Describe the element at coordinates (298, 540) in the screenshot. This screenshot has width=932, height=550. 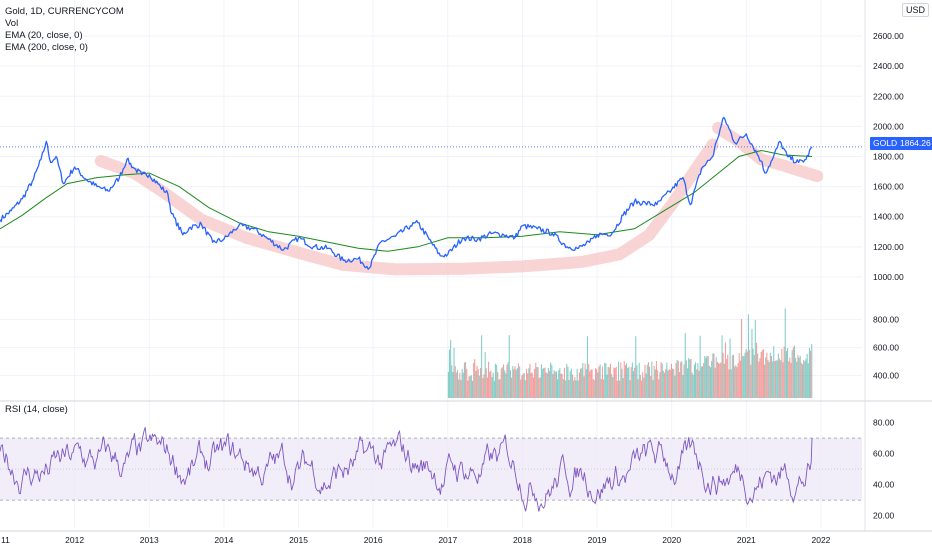
I see `time-axis-tick-label: 2015` at that location.